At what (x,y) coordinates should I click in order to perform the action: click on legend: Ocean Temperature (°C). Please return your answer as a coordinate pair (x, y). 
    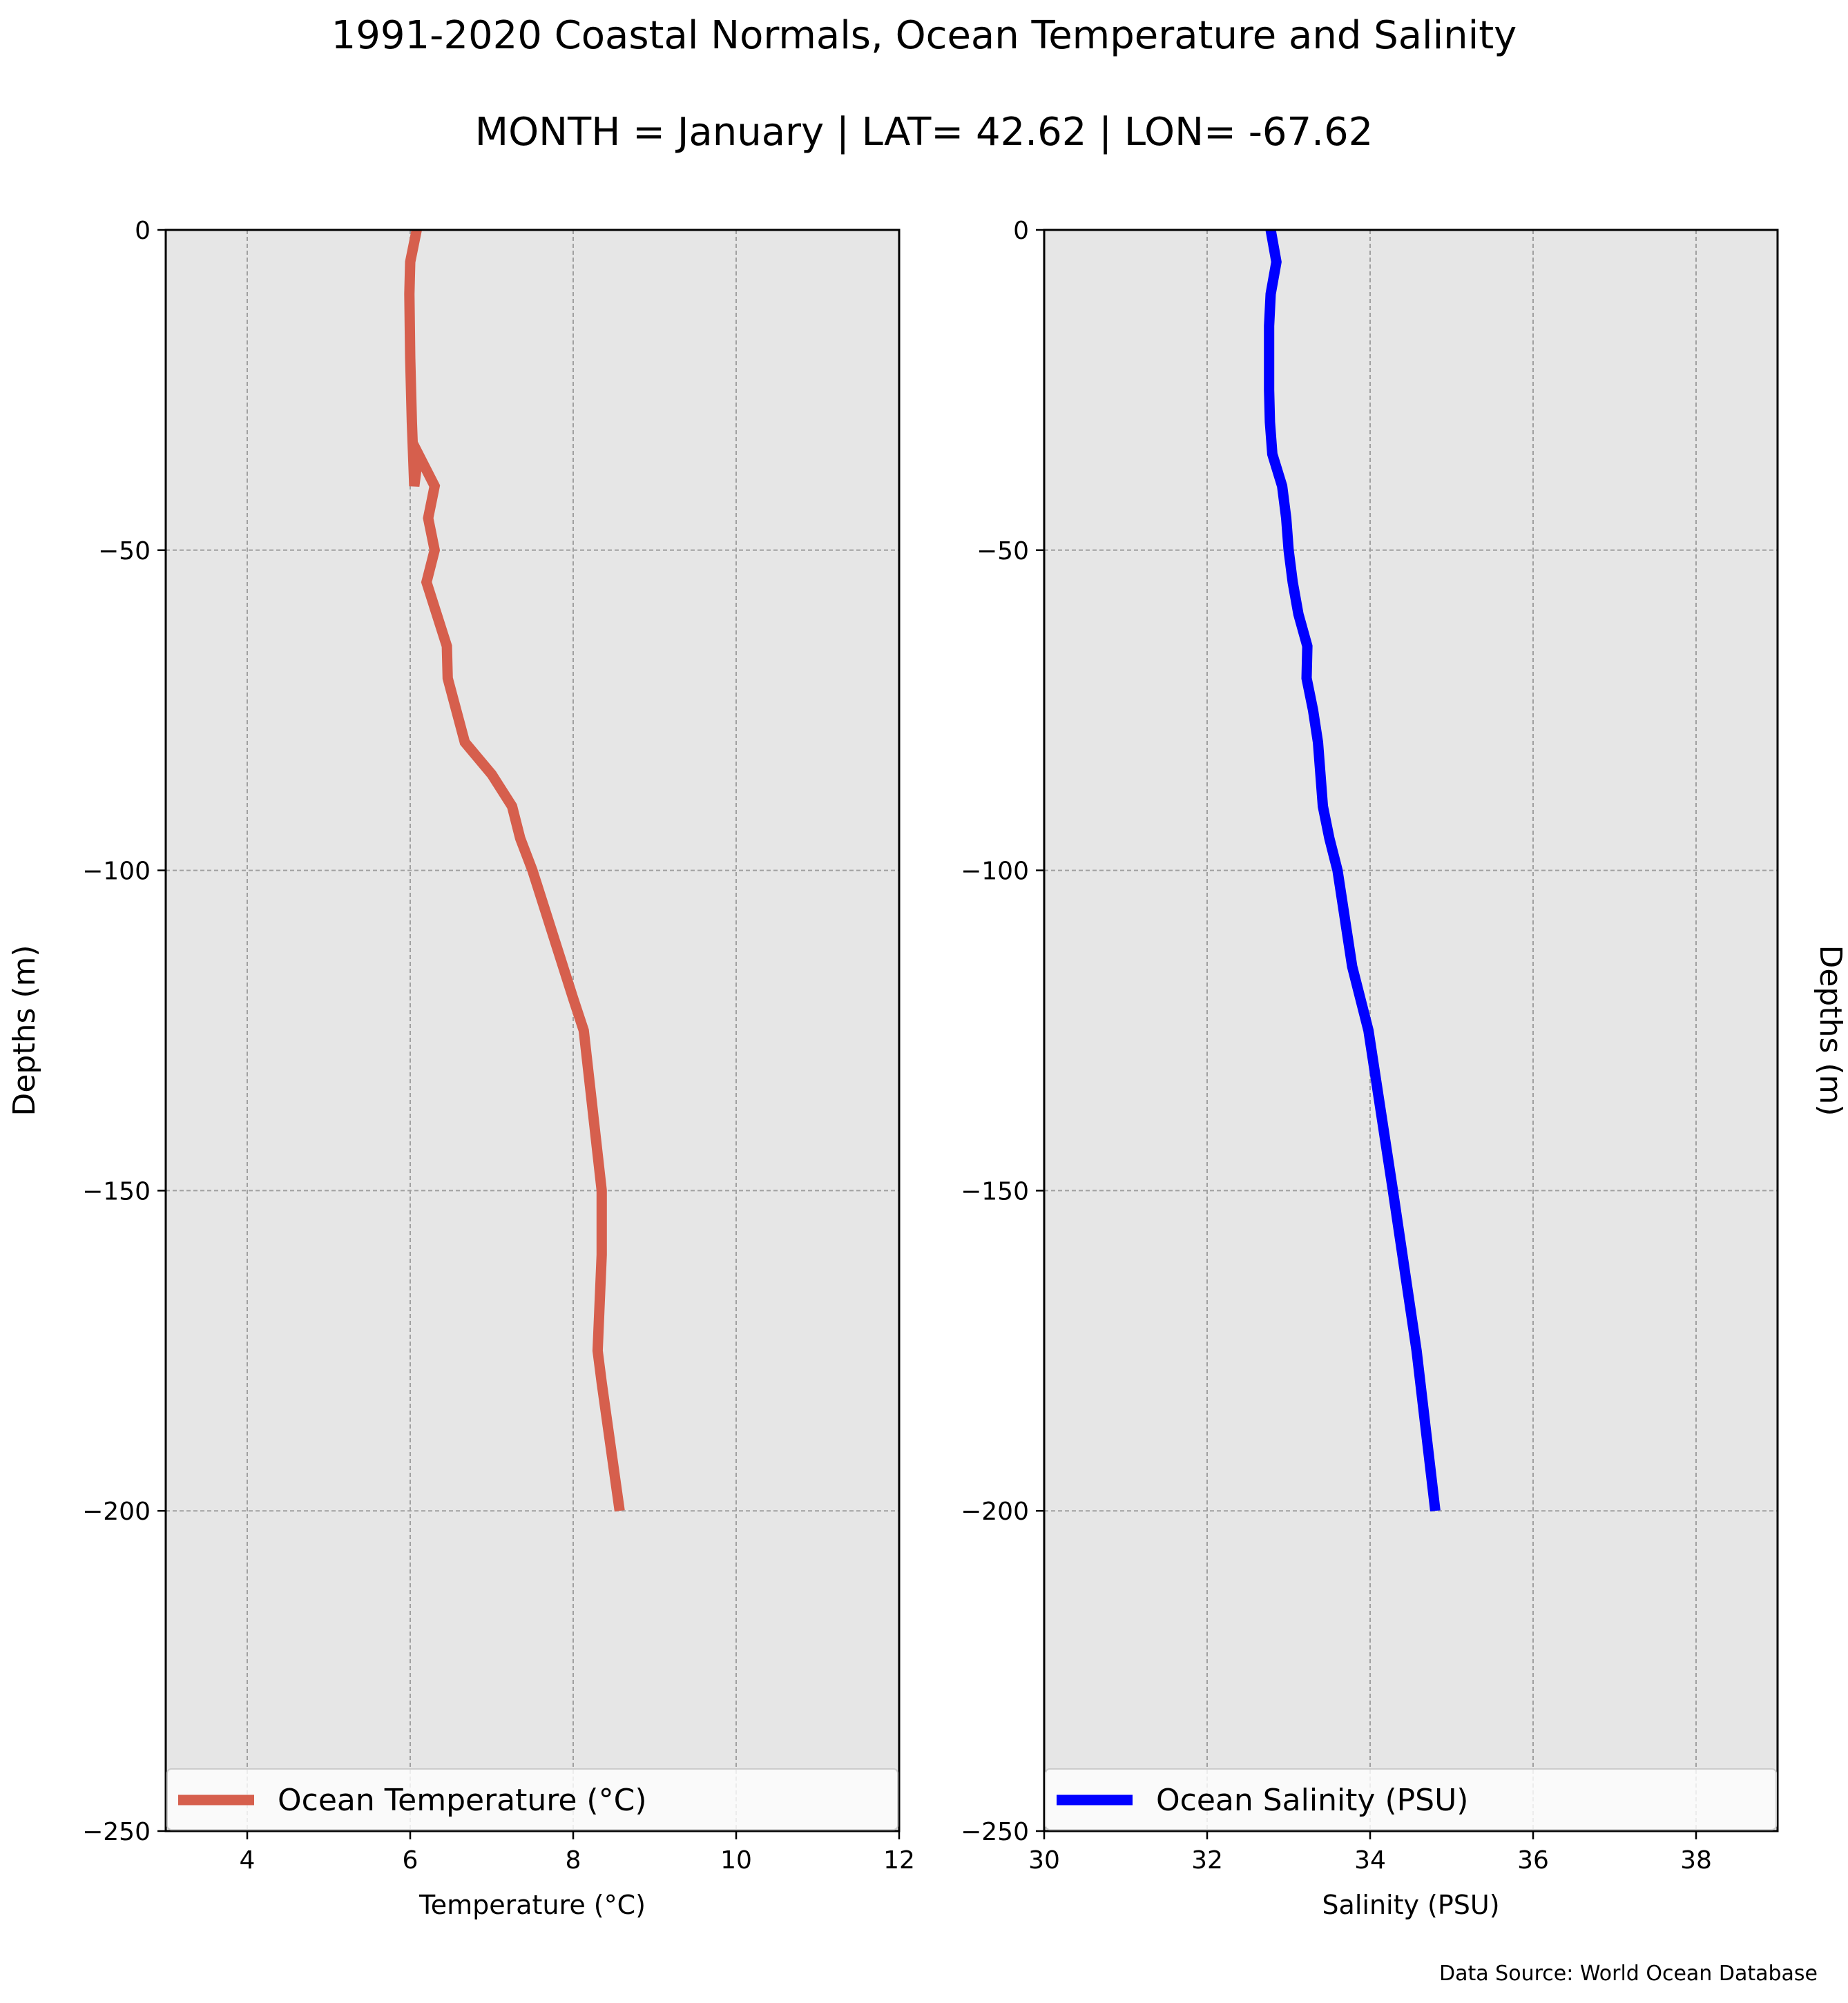
    Looking at the image, I should click on (532, 1799).